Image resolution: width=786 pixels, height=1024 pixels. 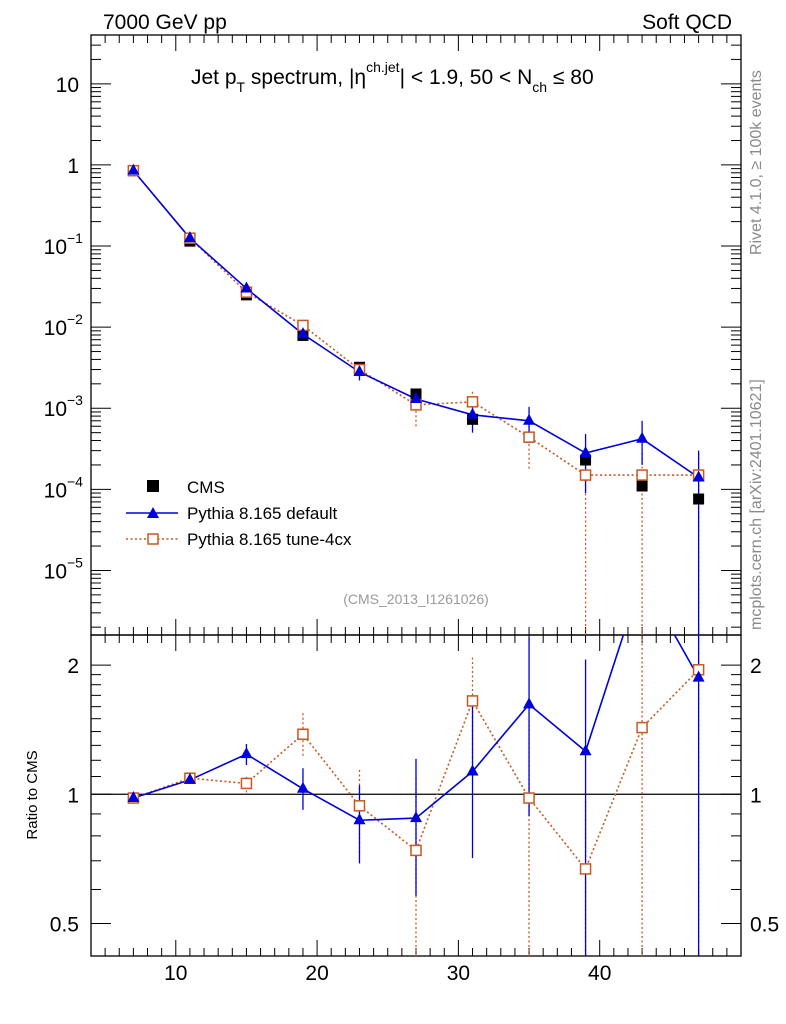 I want to click on x-tick-label: 30, so click(x=458, y=973).